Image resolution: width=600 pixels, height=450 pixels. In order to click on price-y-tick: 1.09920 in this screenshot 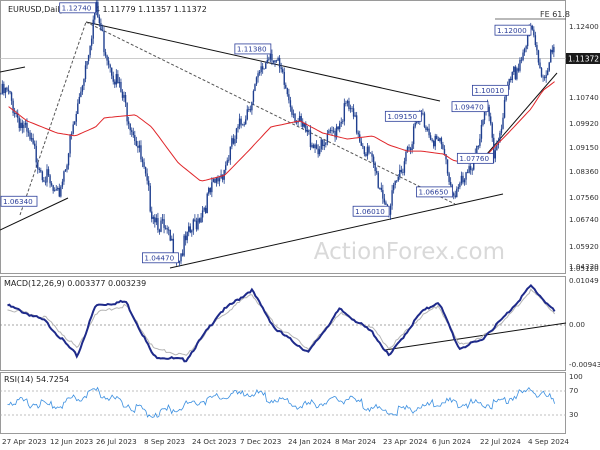, I will do `click(584, 123)`.